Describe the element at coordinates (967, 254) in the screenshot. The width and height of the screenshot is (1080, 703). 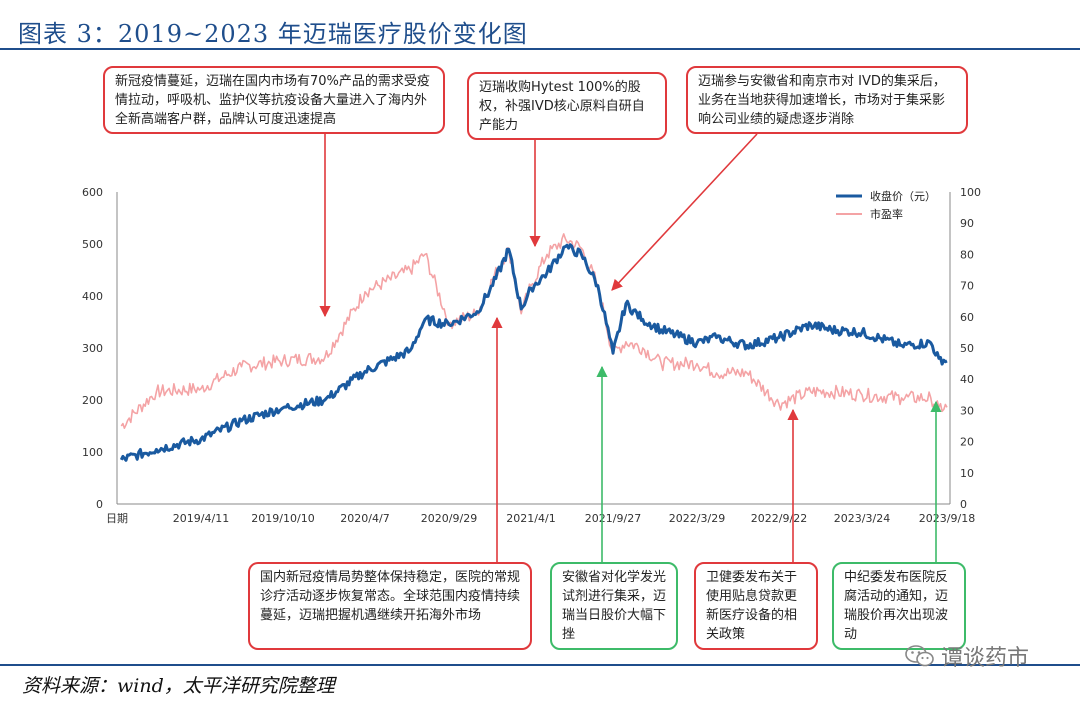
I see `y-right-tick-label: 80` at that location.